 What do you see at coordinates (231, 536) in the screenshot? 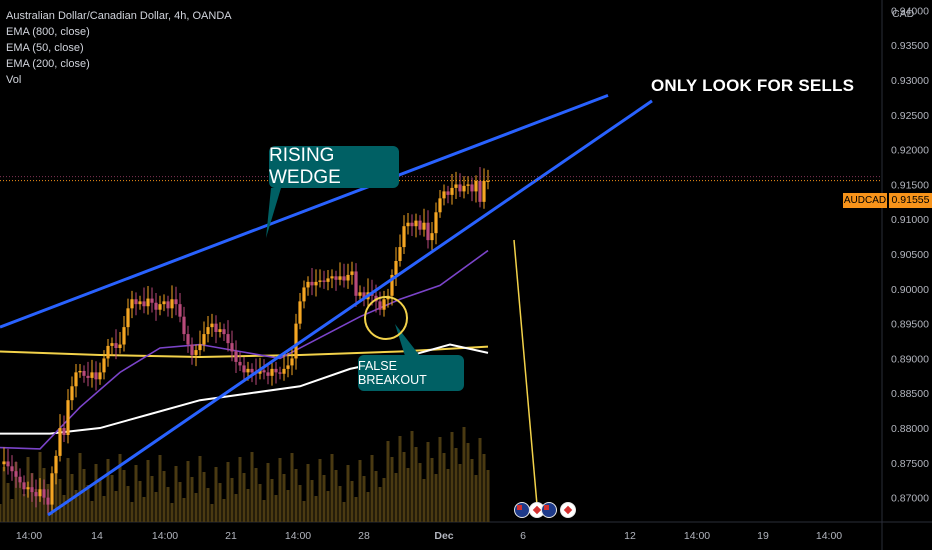
I see `x-tick-label-3: 21` at bounding box center [231, 536].